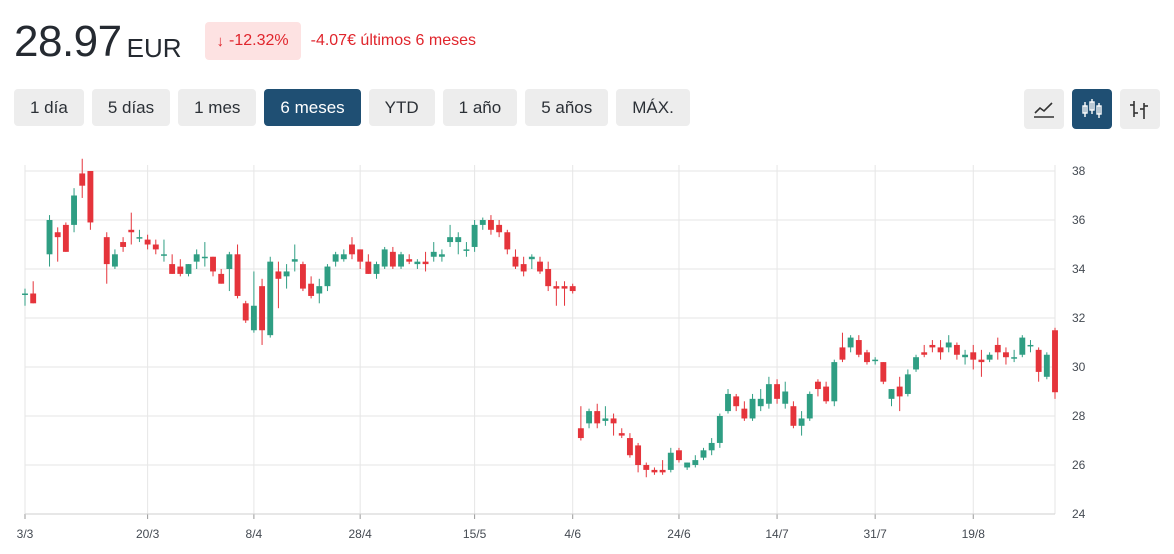 Image resolution: width=1174 pixels, height=554 pixels. What do you see at coordinates (49, 107) in the screenshot?
I see `range-button-1d: 1 día` at bounding box center [49, 107].